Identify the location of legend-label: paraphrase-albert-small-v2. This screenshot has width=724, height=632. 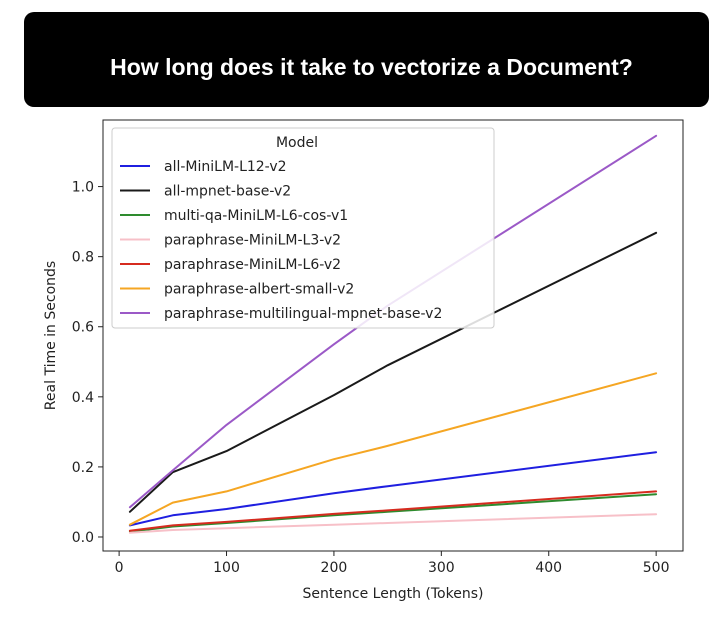
(259, 290).